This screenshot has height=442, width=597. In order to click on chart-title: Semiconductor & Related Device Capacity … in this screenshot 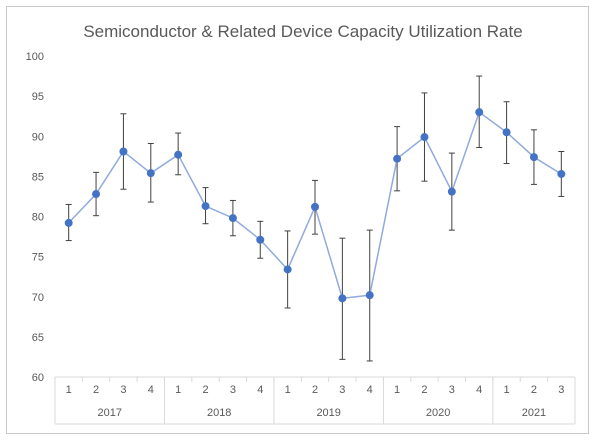, I will do `click(302, 31)`.